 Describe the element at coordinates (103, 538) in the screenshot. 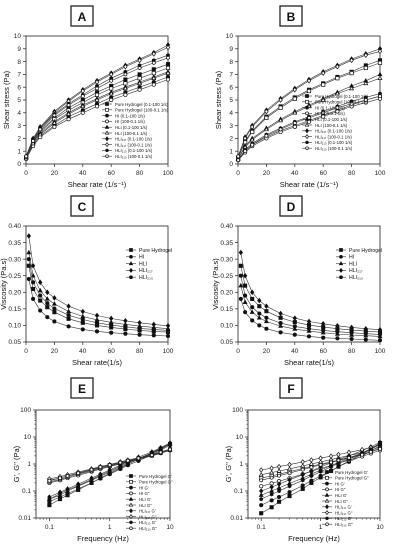

I see `x-axis-label: Frequency (Hz)` at that location.